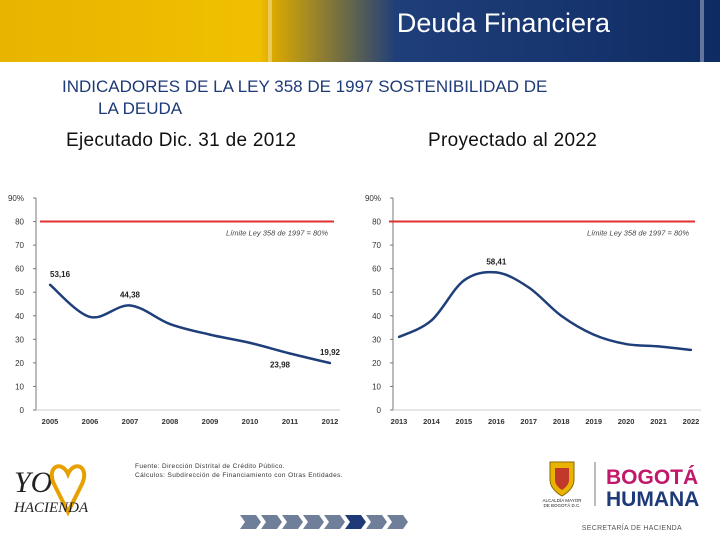 The image size is (720, 540). Describe the element at coordinates (652, 477) in the screenshot. I see `brand-bogota-text: BOGOTÁ` at that location.